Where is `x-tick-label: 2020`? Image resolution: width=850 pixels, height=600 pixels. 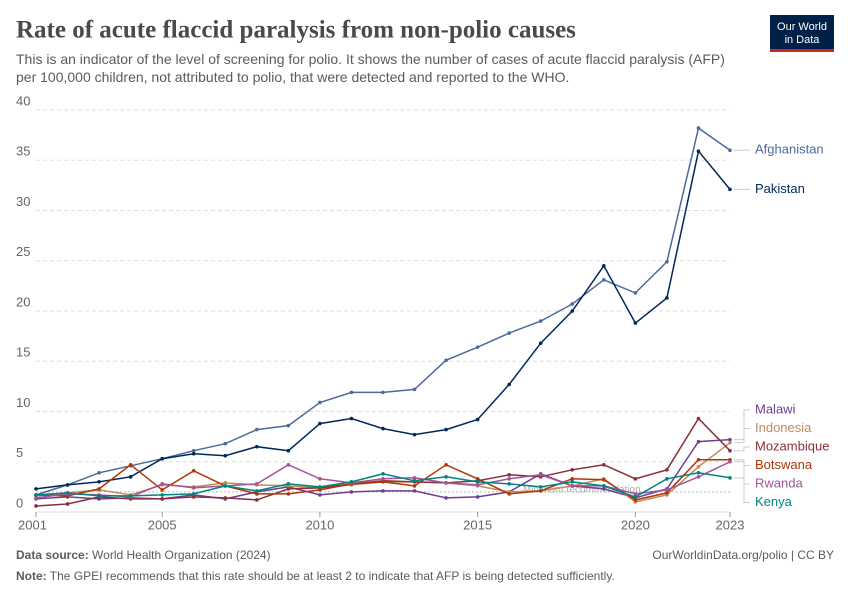 x-tick-label: 2020 is located at coordinates (635, 524).